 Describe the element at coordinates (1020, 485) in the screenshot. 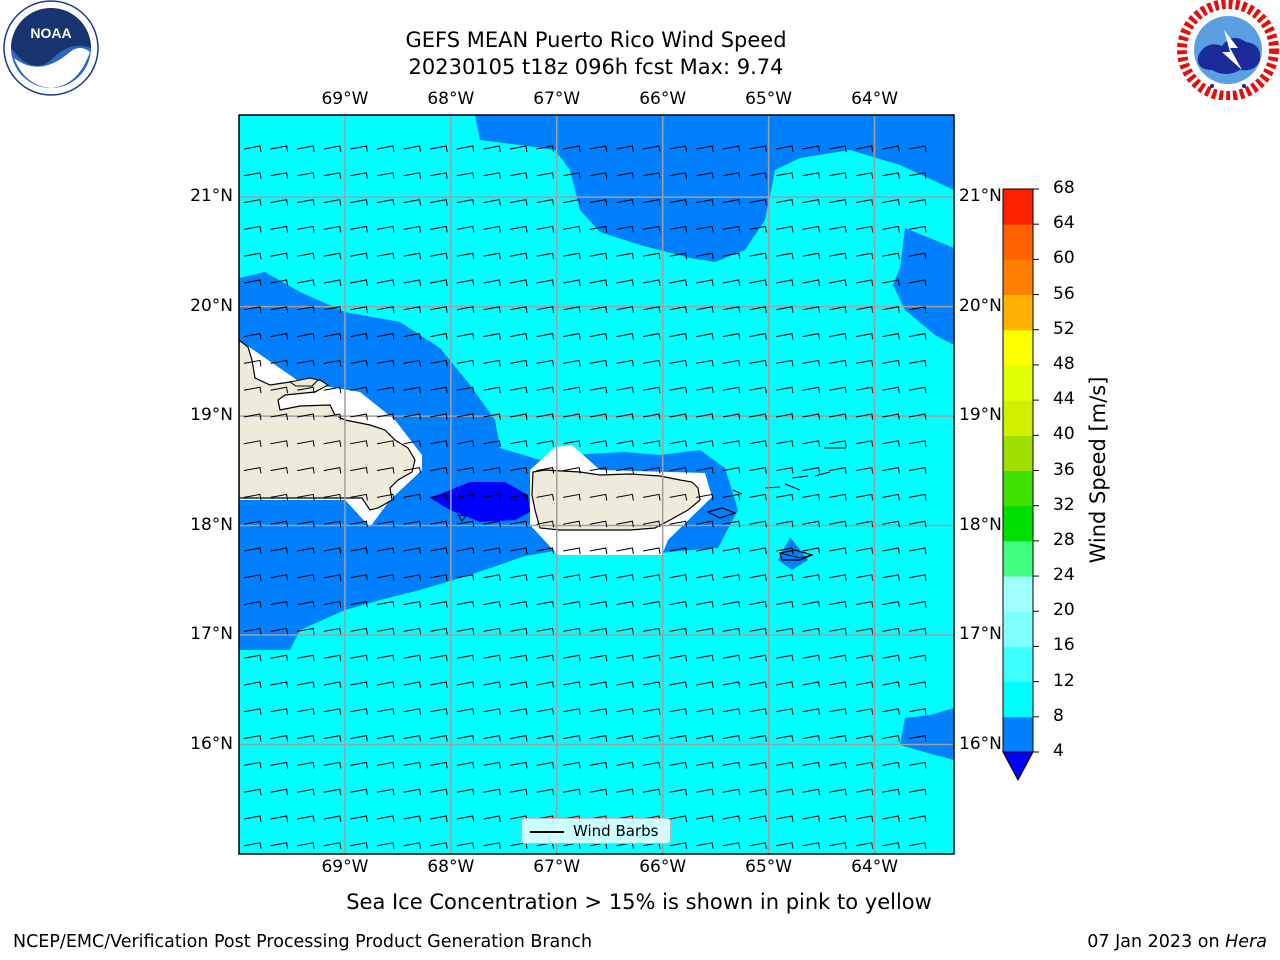

I see `colorbar` at that location.